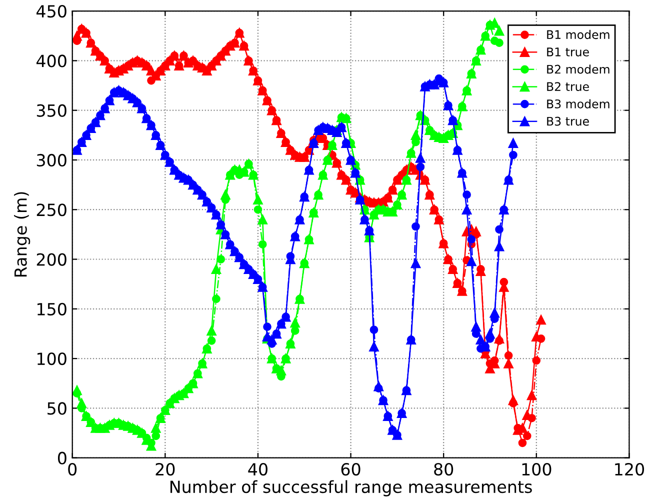 This screenshot has height=502, width=646. What do you see at coordinates (51, 11) in the screenshot?
I see `y-tick-label: 450` at bounding box center [51, 11].